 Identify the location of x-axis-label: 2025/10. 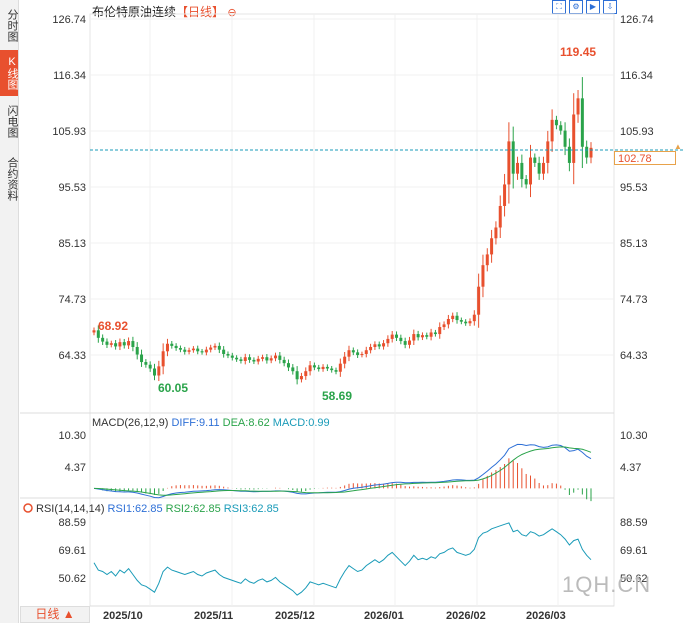
(123, 616).